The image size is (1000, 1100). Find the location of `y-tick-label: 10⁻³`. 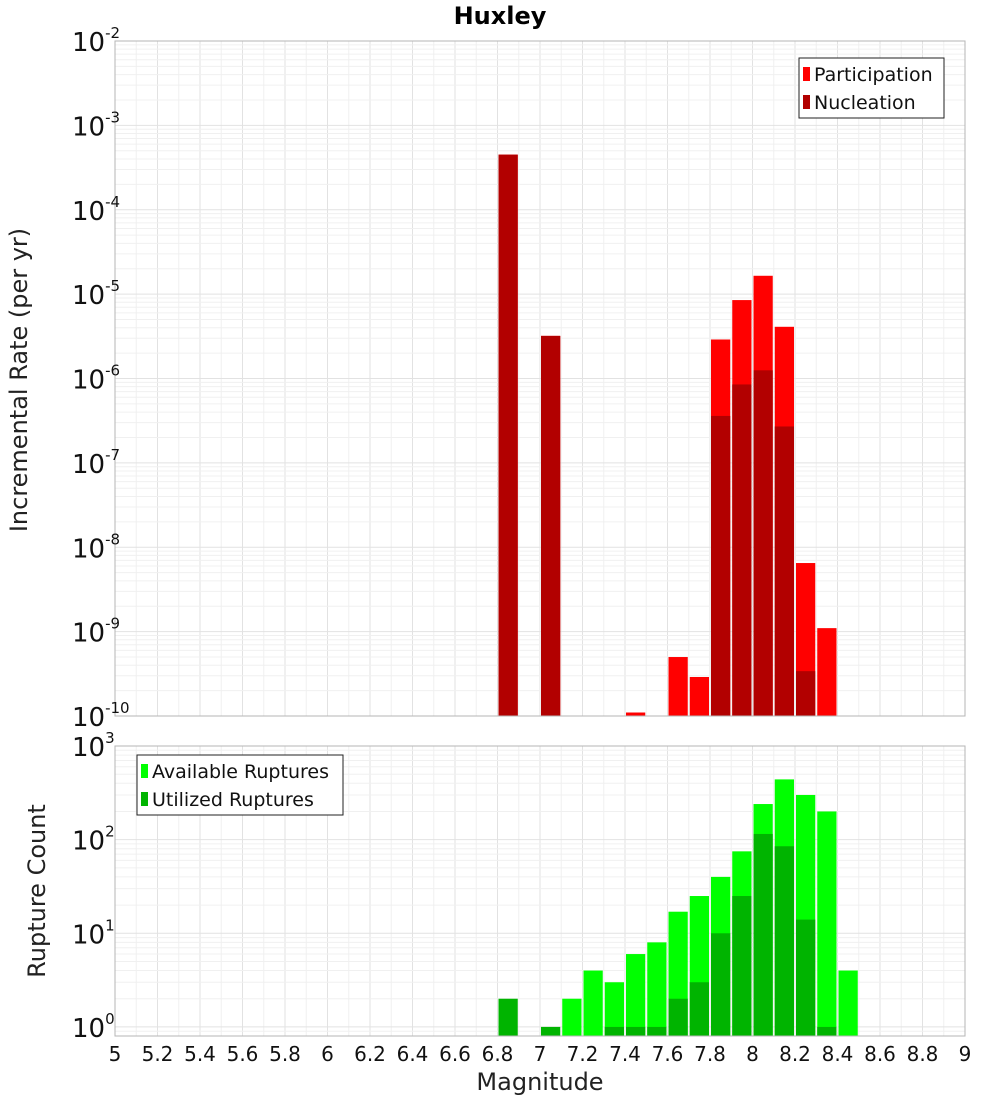

y-tick-label: 10⁻³ is located at coordinates (96, 125).